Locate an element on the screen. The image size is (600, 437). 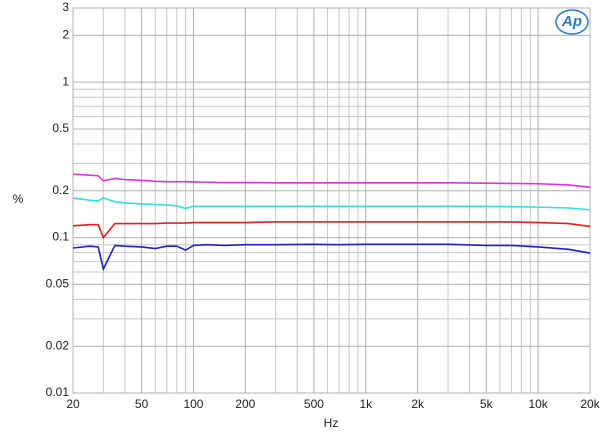
logo-ring is located at coordinates (572, 22).